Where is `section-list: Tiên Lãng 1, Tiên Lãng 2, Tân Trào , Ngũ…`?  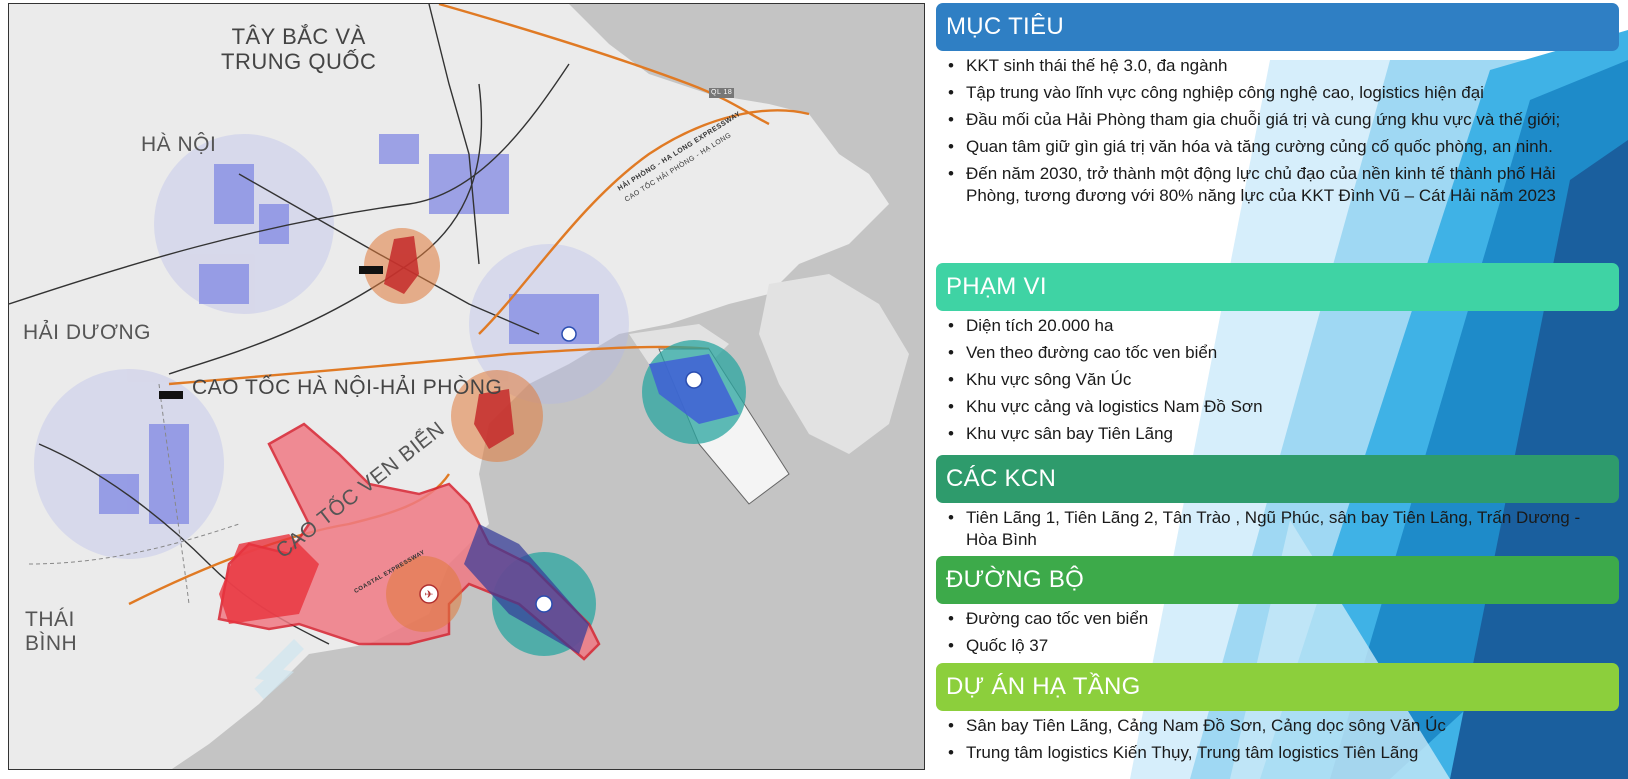 section-list: Tiên Lãng 1, Tiên Lãng 2, Tân Trào , Ngũ… is located at coordinates (1277, 529).